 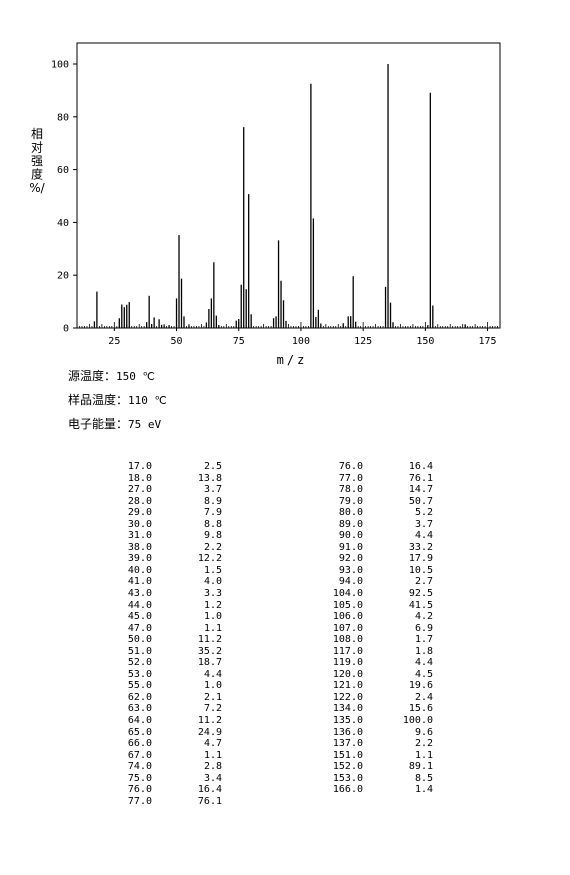 I want to click on peak-table-row: 79.0 50.7, so click(x=378, y=502).